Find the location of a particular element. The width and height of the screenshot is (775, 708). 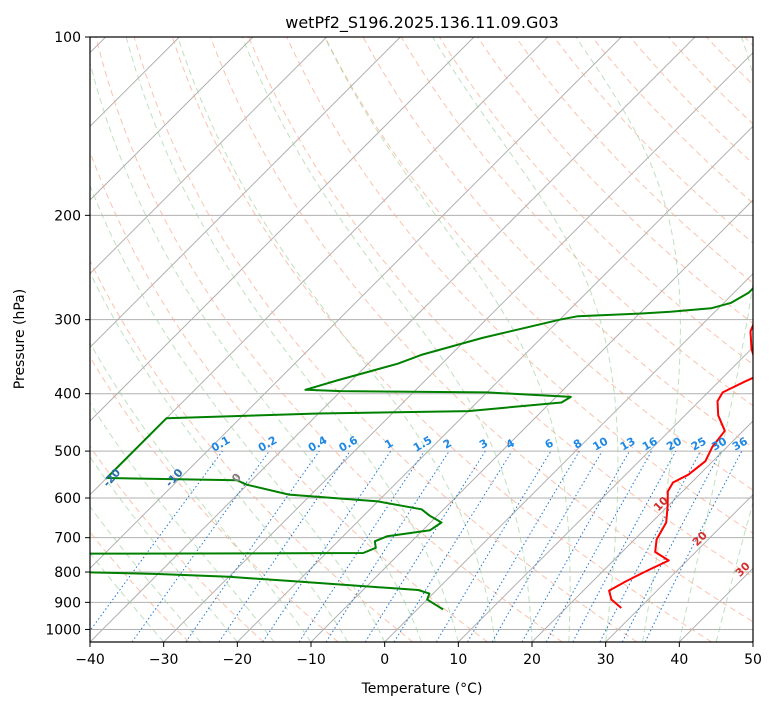

y-tick-label: 900 is located at coordinates (67, 603).